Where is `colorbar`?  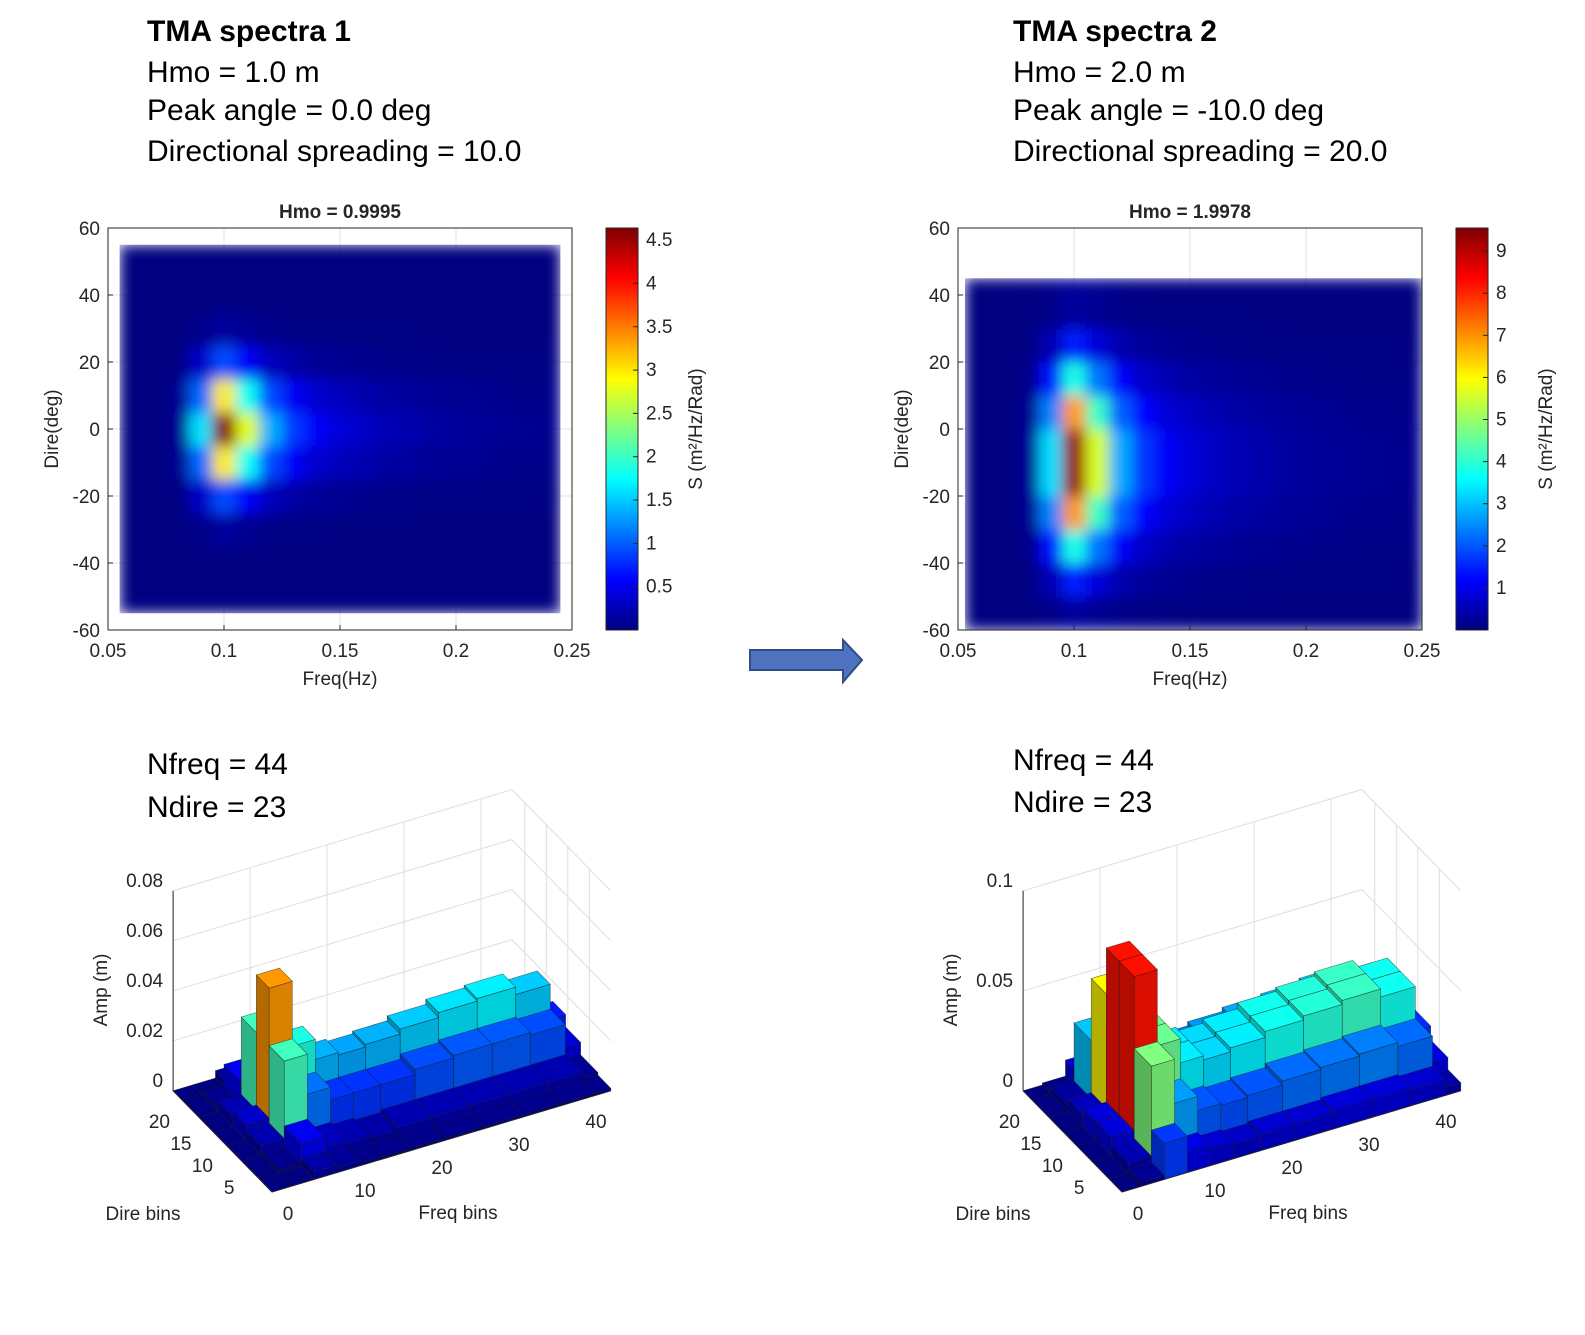
colorbar is located at coordinates (622, 429).